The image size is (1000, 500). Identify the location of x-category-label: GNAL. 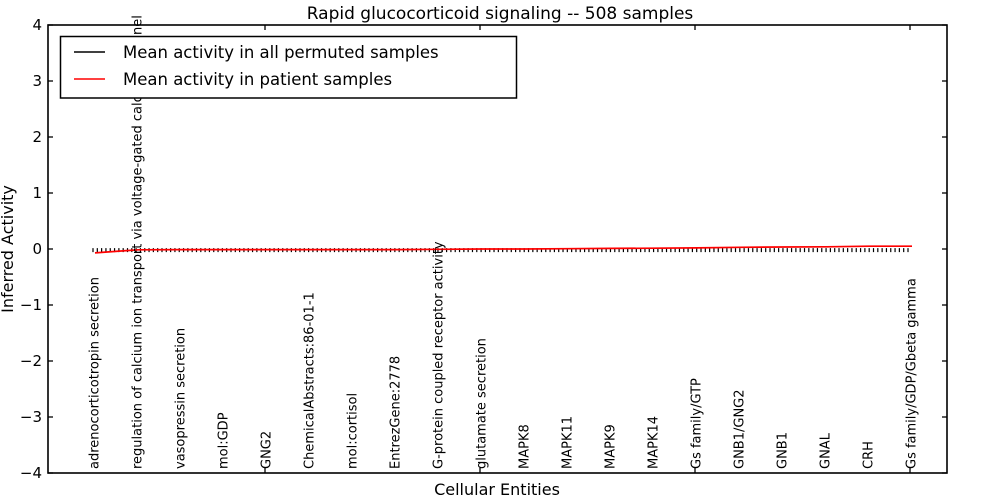
(826, 450).